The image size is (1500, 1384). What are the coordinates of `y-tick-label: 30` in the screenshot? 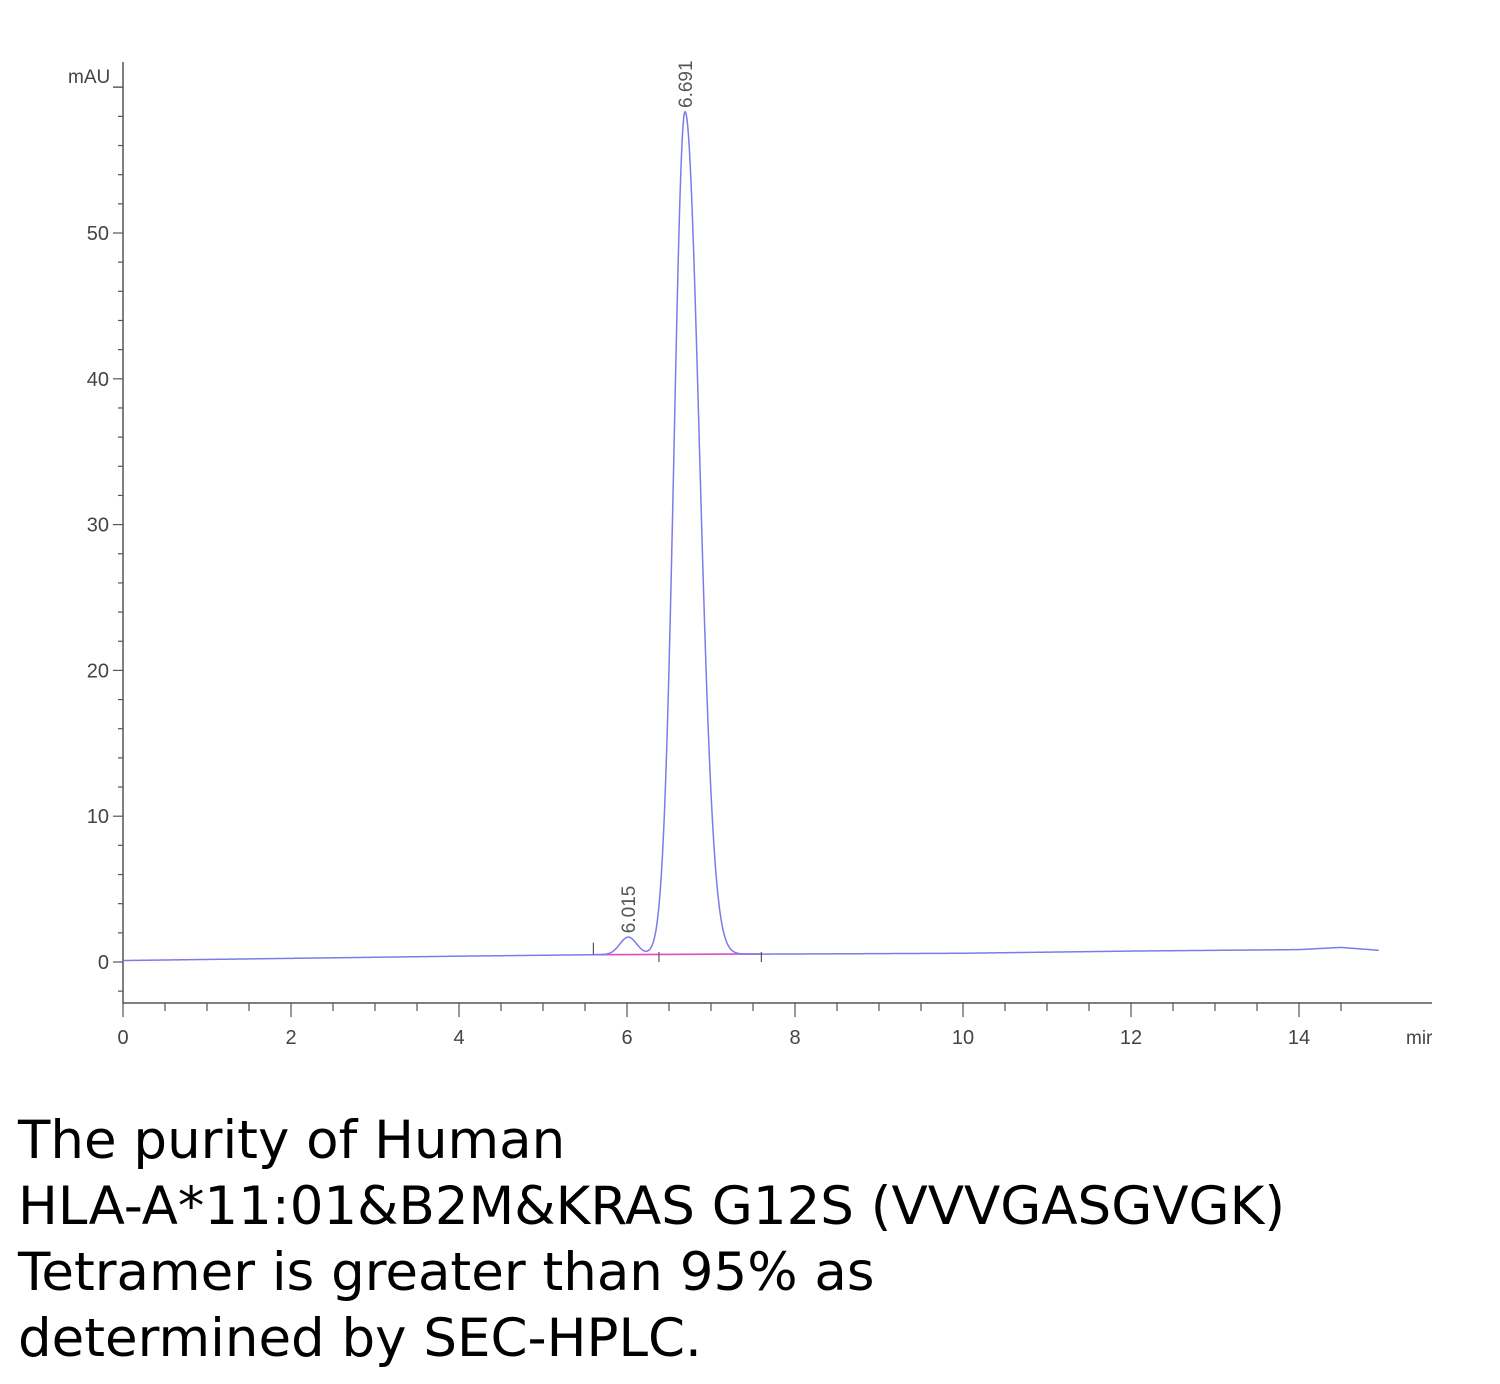 It's located at (98, 526).